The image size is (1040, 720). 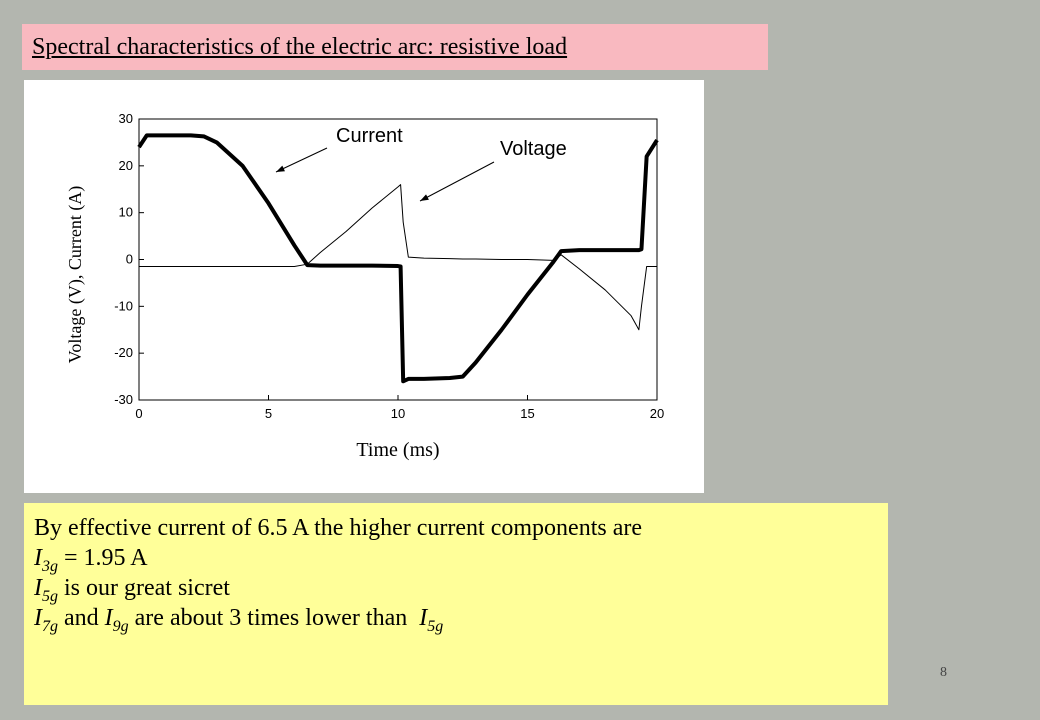 What do you see at coordinates (144, 588) in the screenshot?
I see `text-run: is our great sicret` at bounding box center [144, 588].